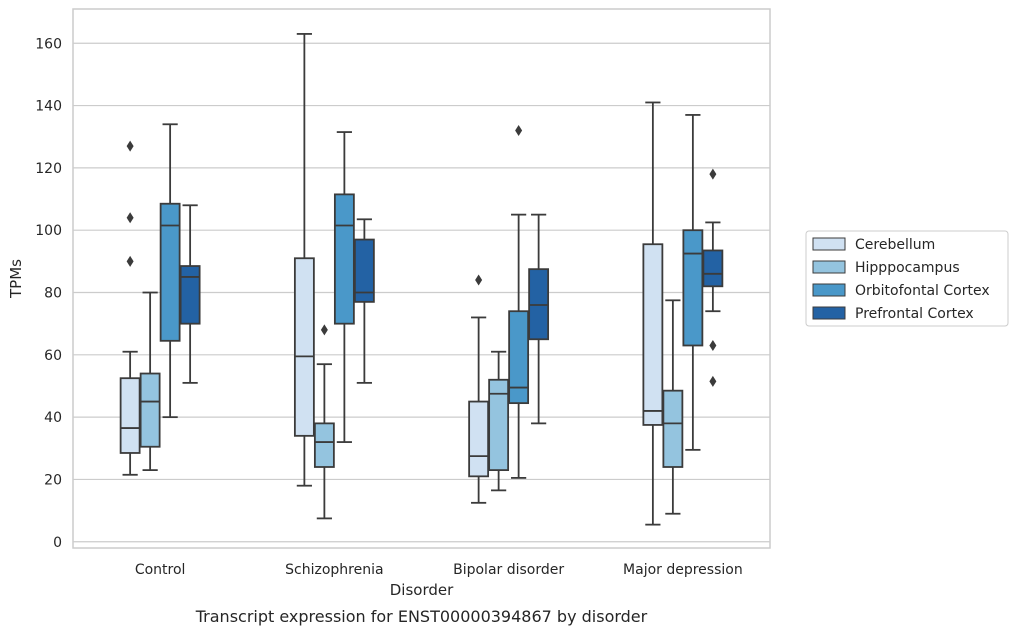 The image size is (1018, 634). I want to click on legend-label: Prefrontal Cortex, so click(914, 314).